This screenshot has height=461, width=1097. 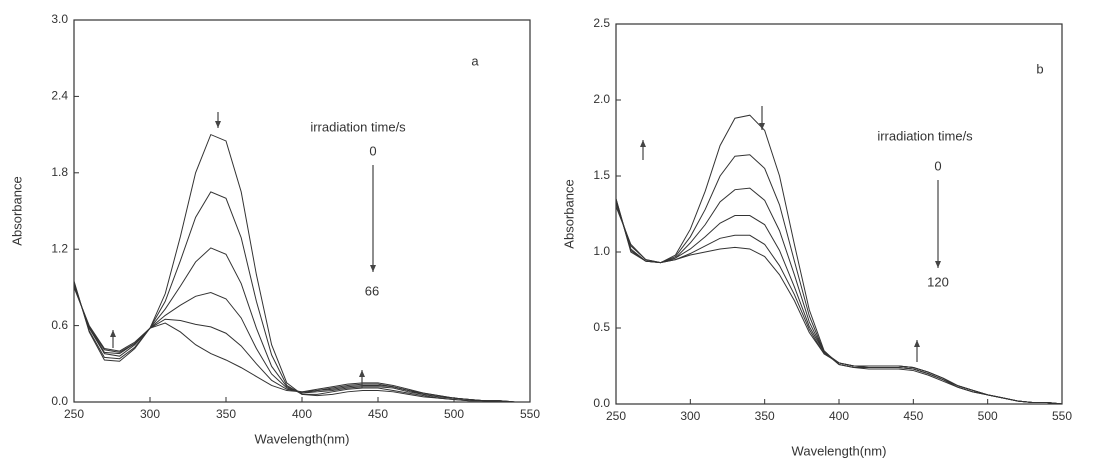 I want to click on y-tick-label: 3.0, so click(x=59, y=19).